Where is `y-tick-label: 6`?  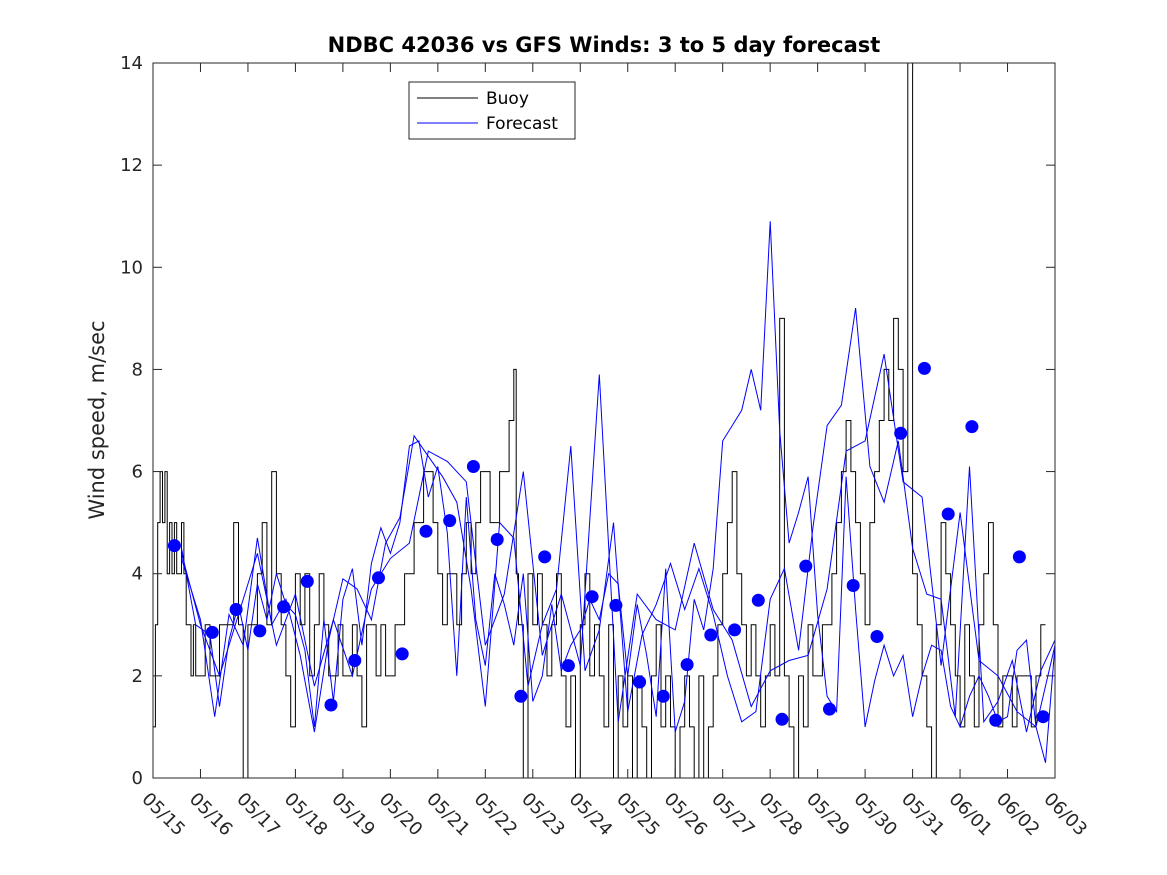 y-tick-label: 6 is located at coordinates (137, 472).